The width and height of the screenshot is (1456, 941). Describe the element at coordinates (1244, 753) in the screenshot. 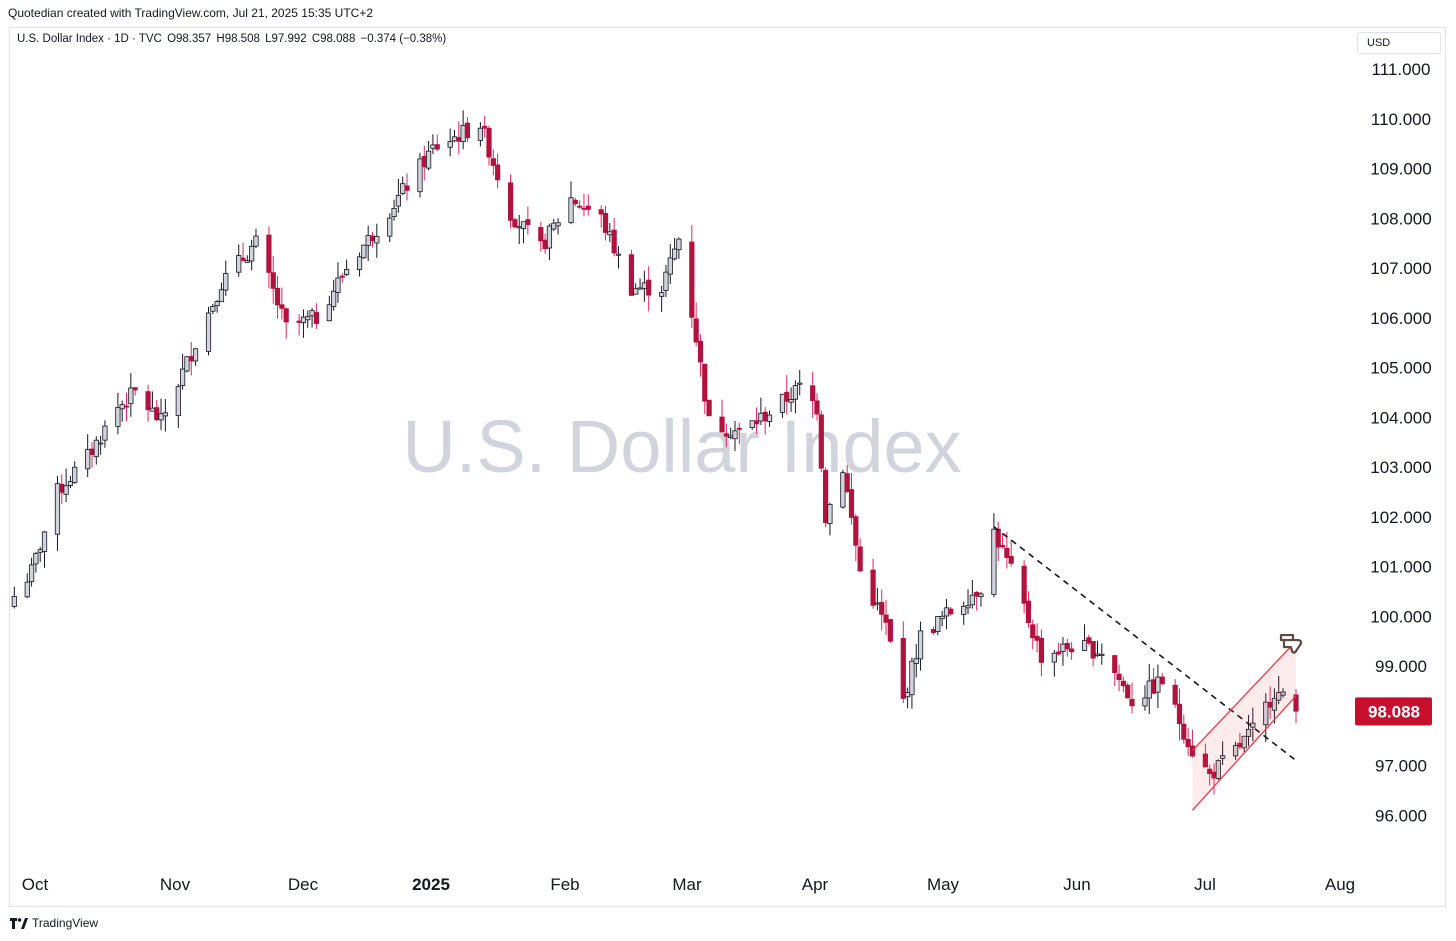

I see `channel-lower-line` at that location.